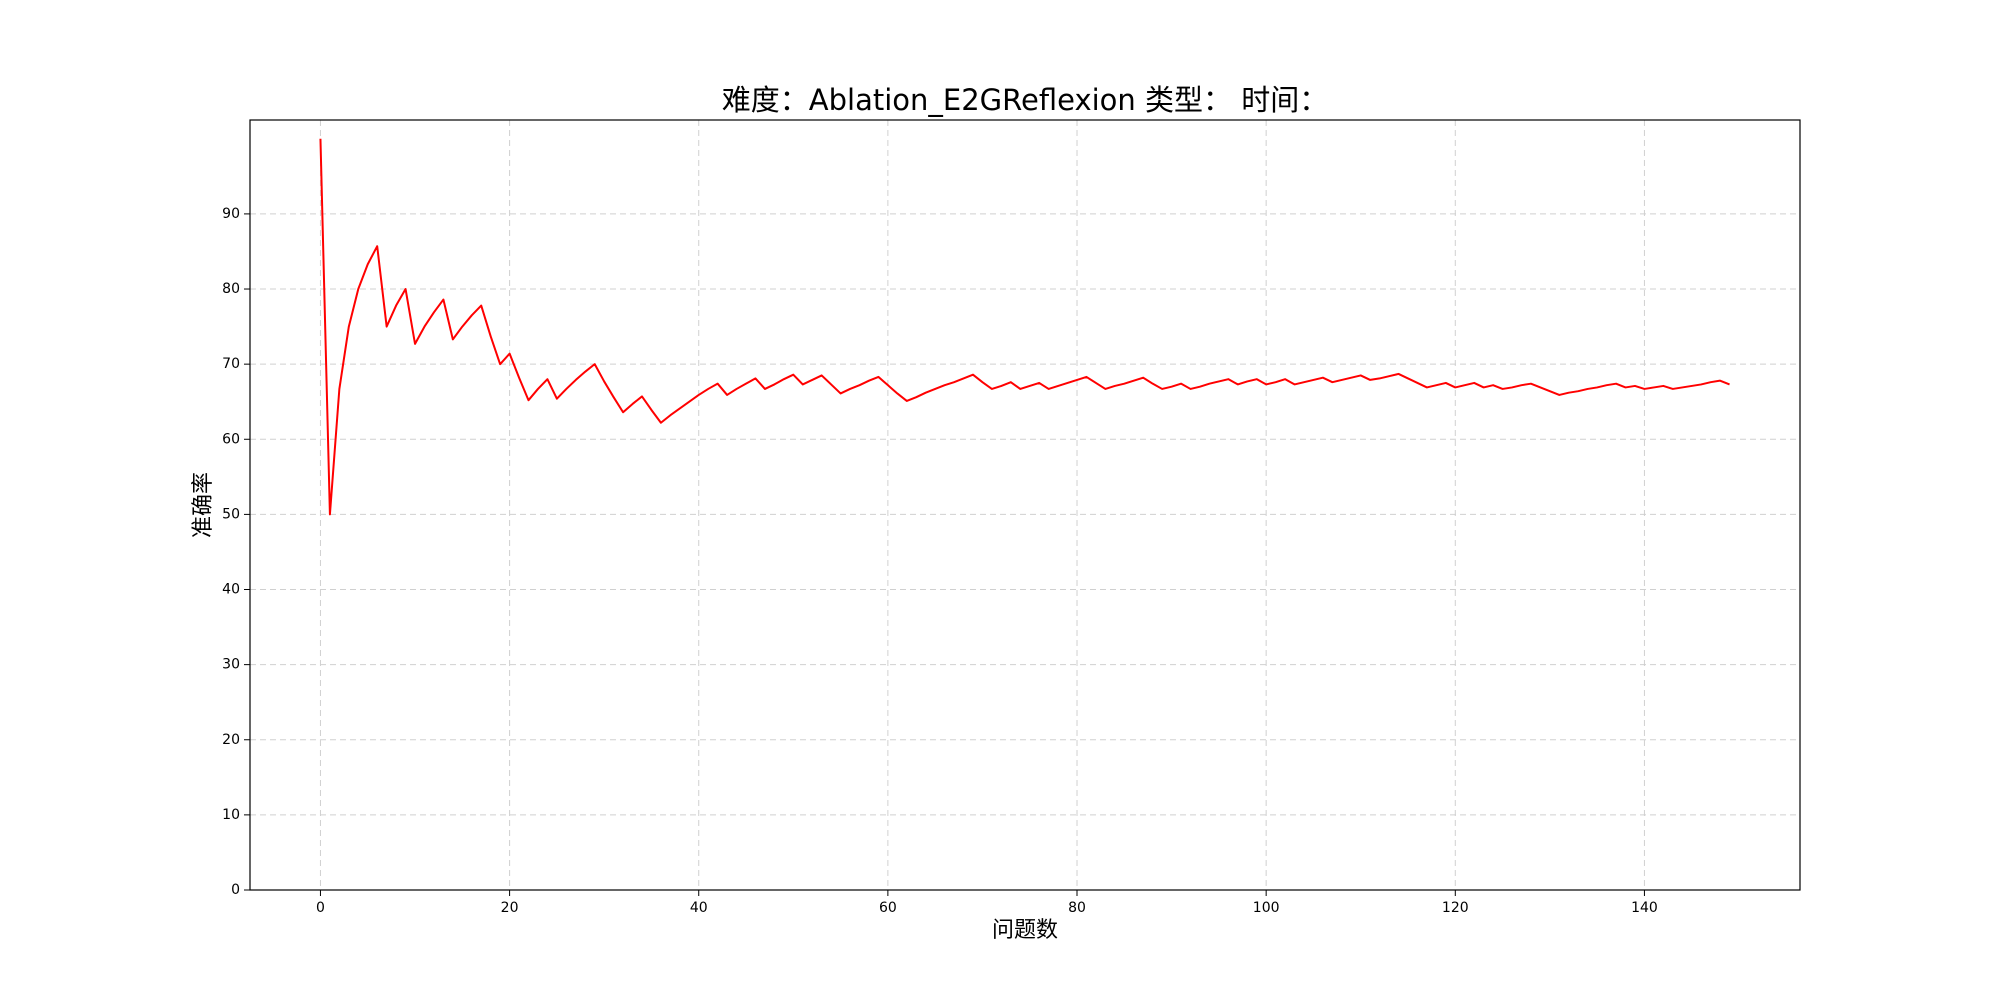 This screenshot has width=2000, height=1000. I want to click on y-tick-label: 10, so click(231, 815).